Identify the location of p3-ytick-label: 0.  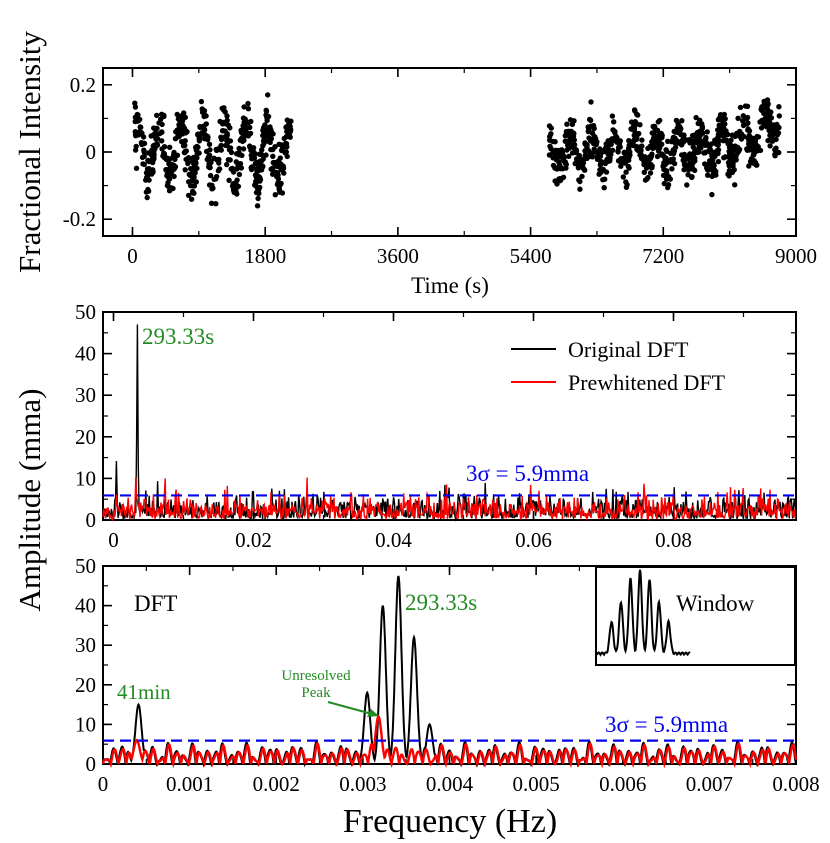
(91, 764).